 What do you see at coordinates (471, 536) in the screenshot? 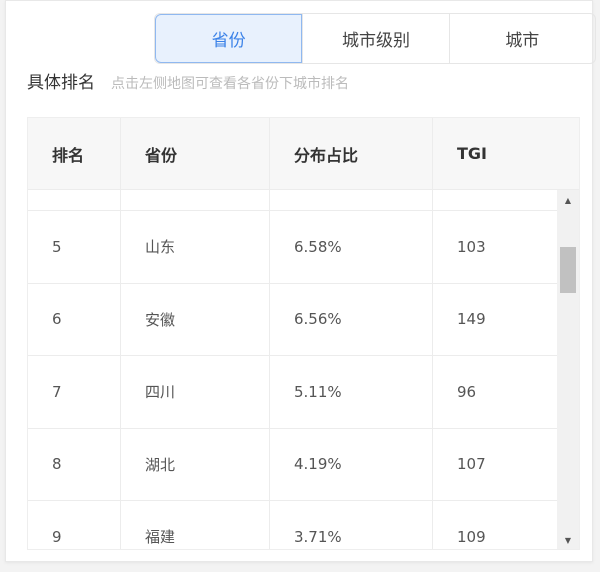
I see `cell-tgi: 109` at bounding box center [471, 536].